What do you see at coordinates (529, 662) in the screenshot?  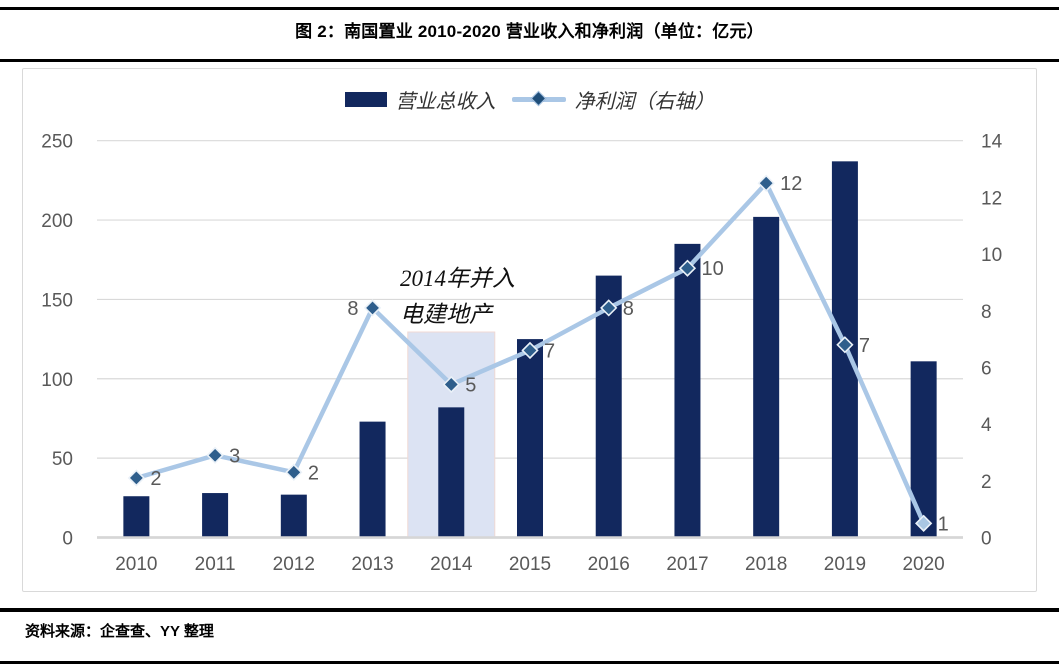 I see `bottom-divider` at bounding box center [529, 662].